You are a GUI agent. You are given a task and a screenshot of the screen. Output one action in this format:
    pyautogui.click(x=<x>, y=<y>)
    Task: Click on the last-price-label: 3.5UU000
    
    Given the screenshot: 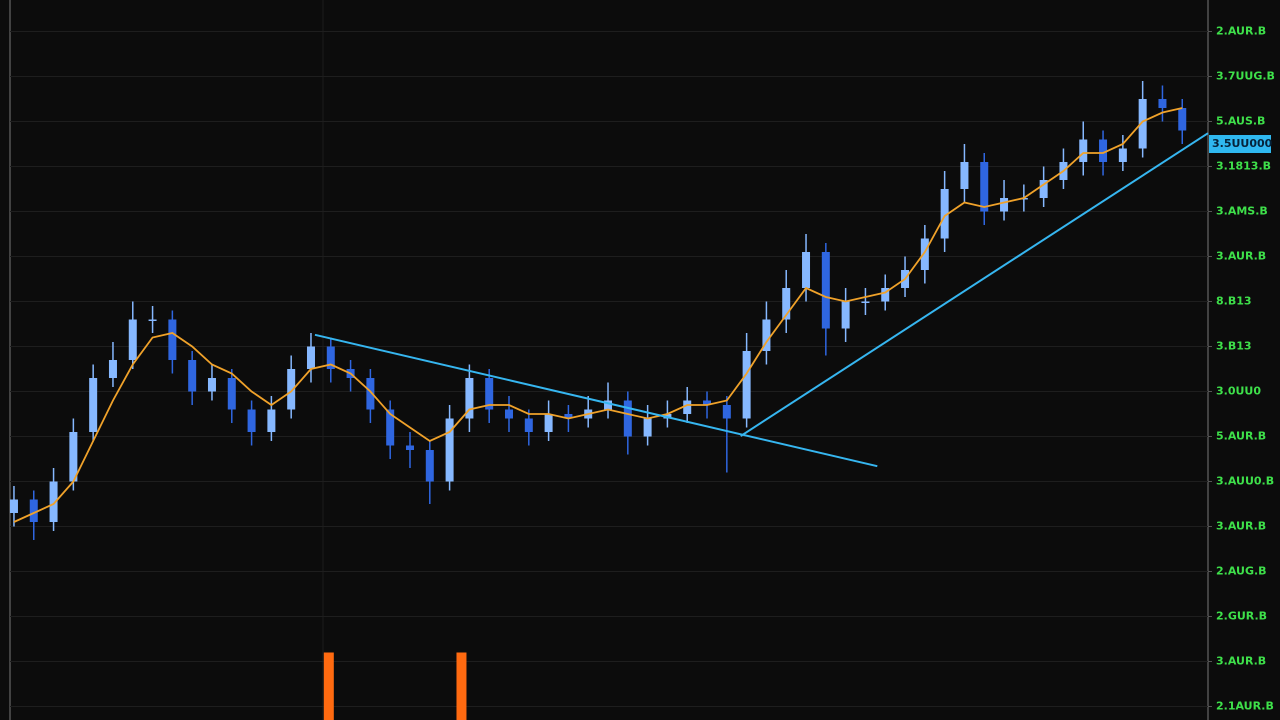 What is the action you would take?
    pyautogui.click(x=1242, y=143)
    